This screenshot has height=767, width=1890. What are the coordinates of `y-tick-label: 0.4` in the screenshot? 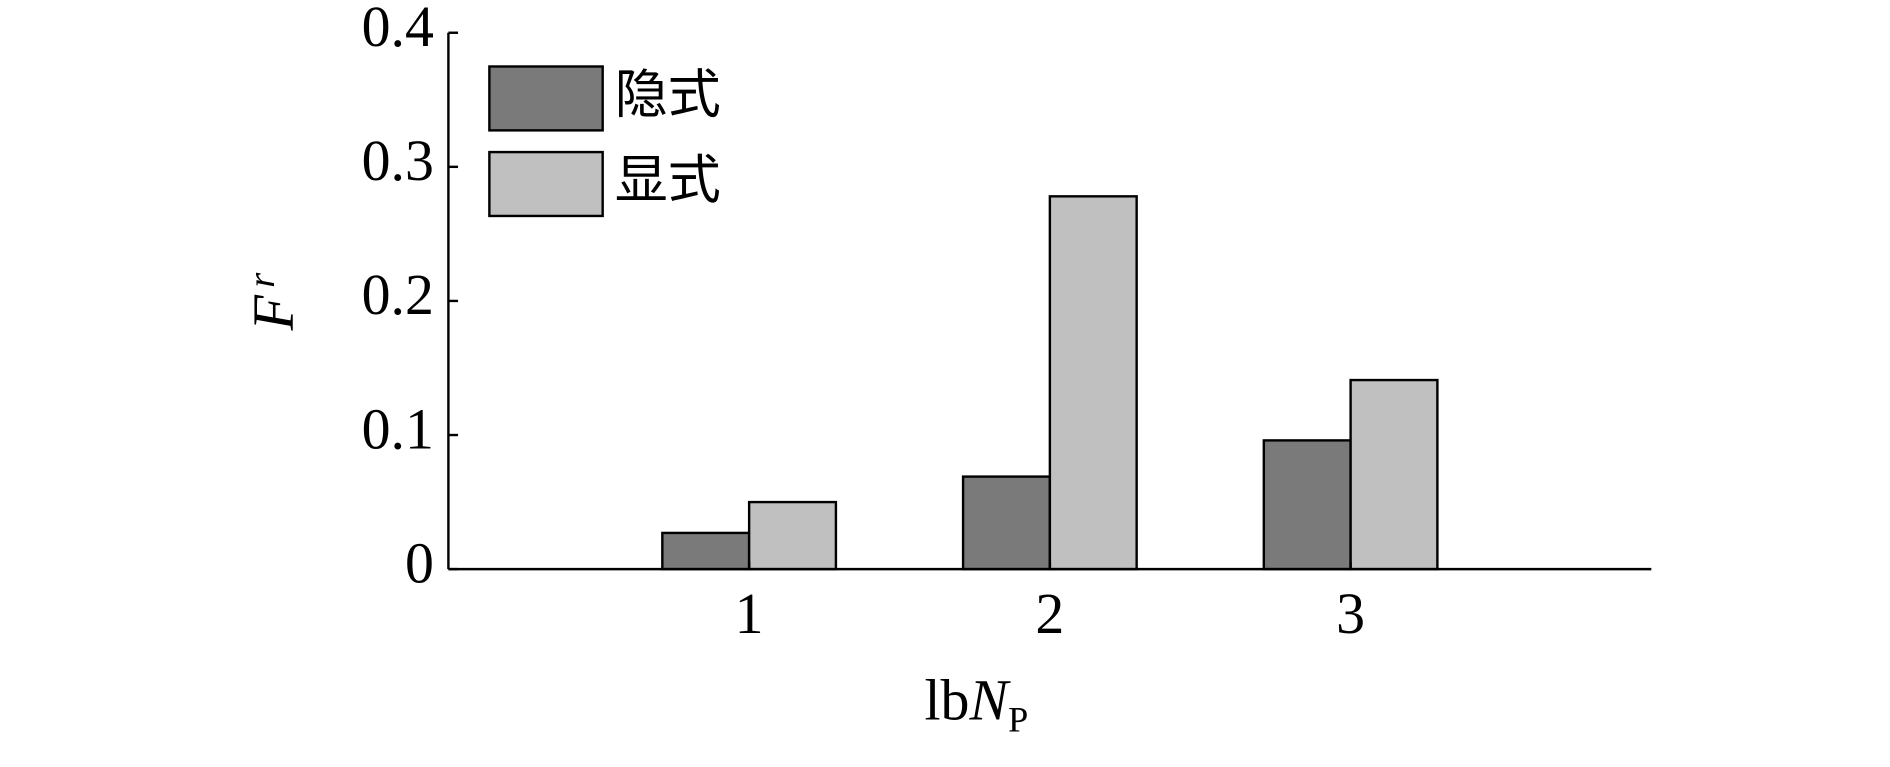 It's located at (398, 29).